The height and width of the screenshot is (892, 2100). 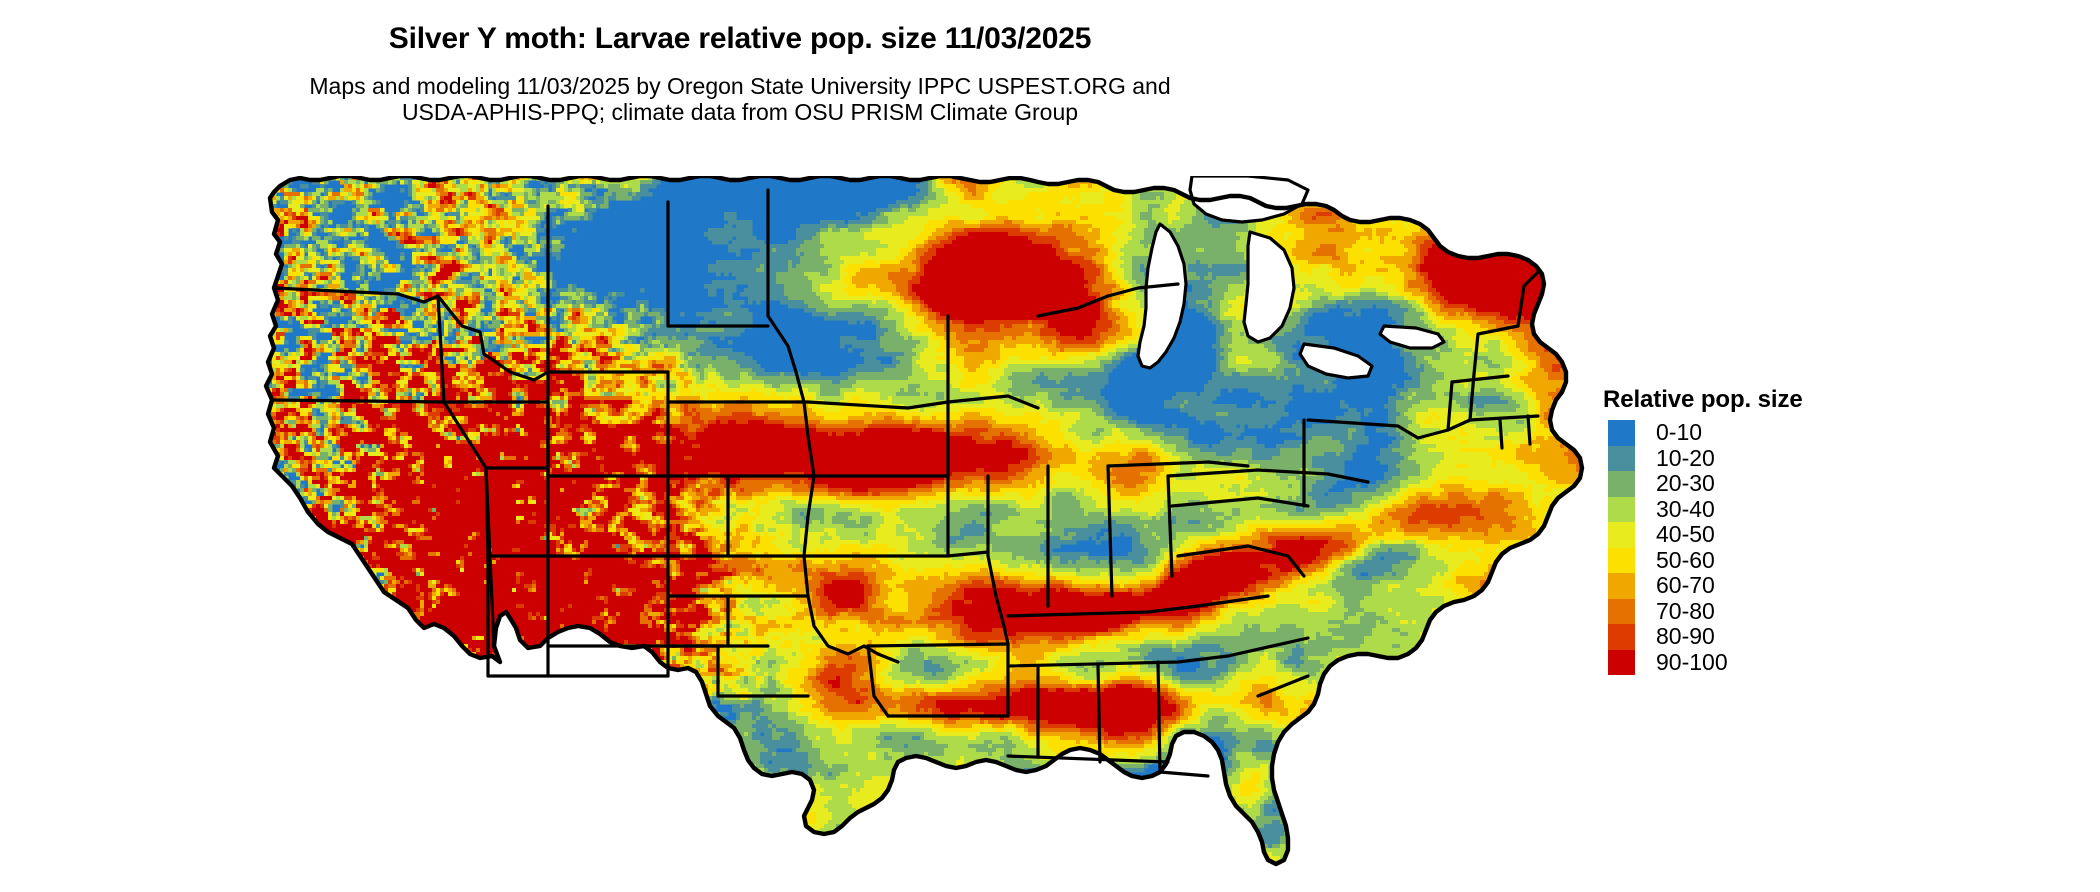 What do you see at coordinates (1685, 534) in the screenshot?
I see `legend-label: 40-50` at bounding box center [1685, 534].